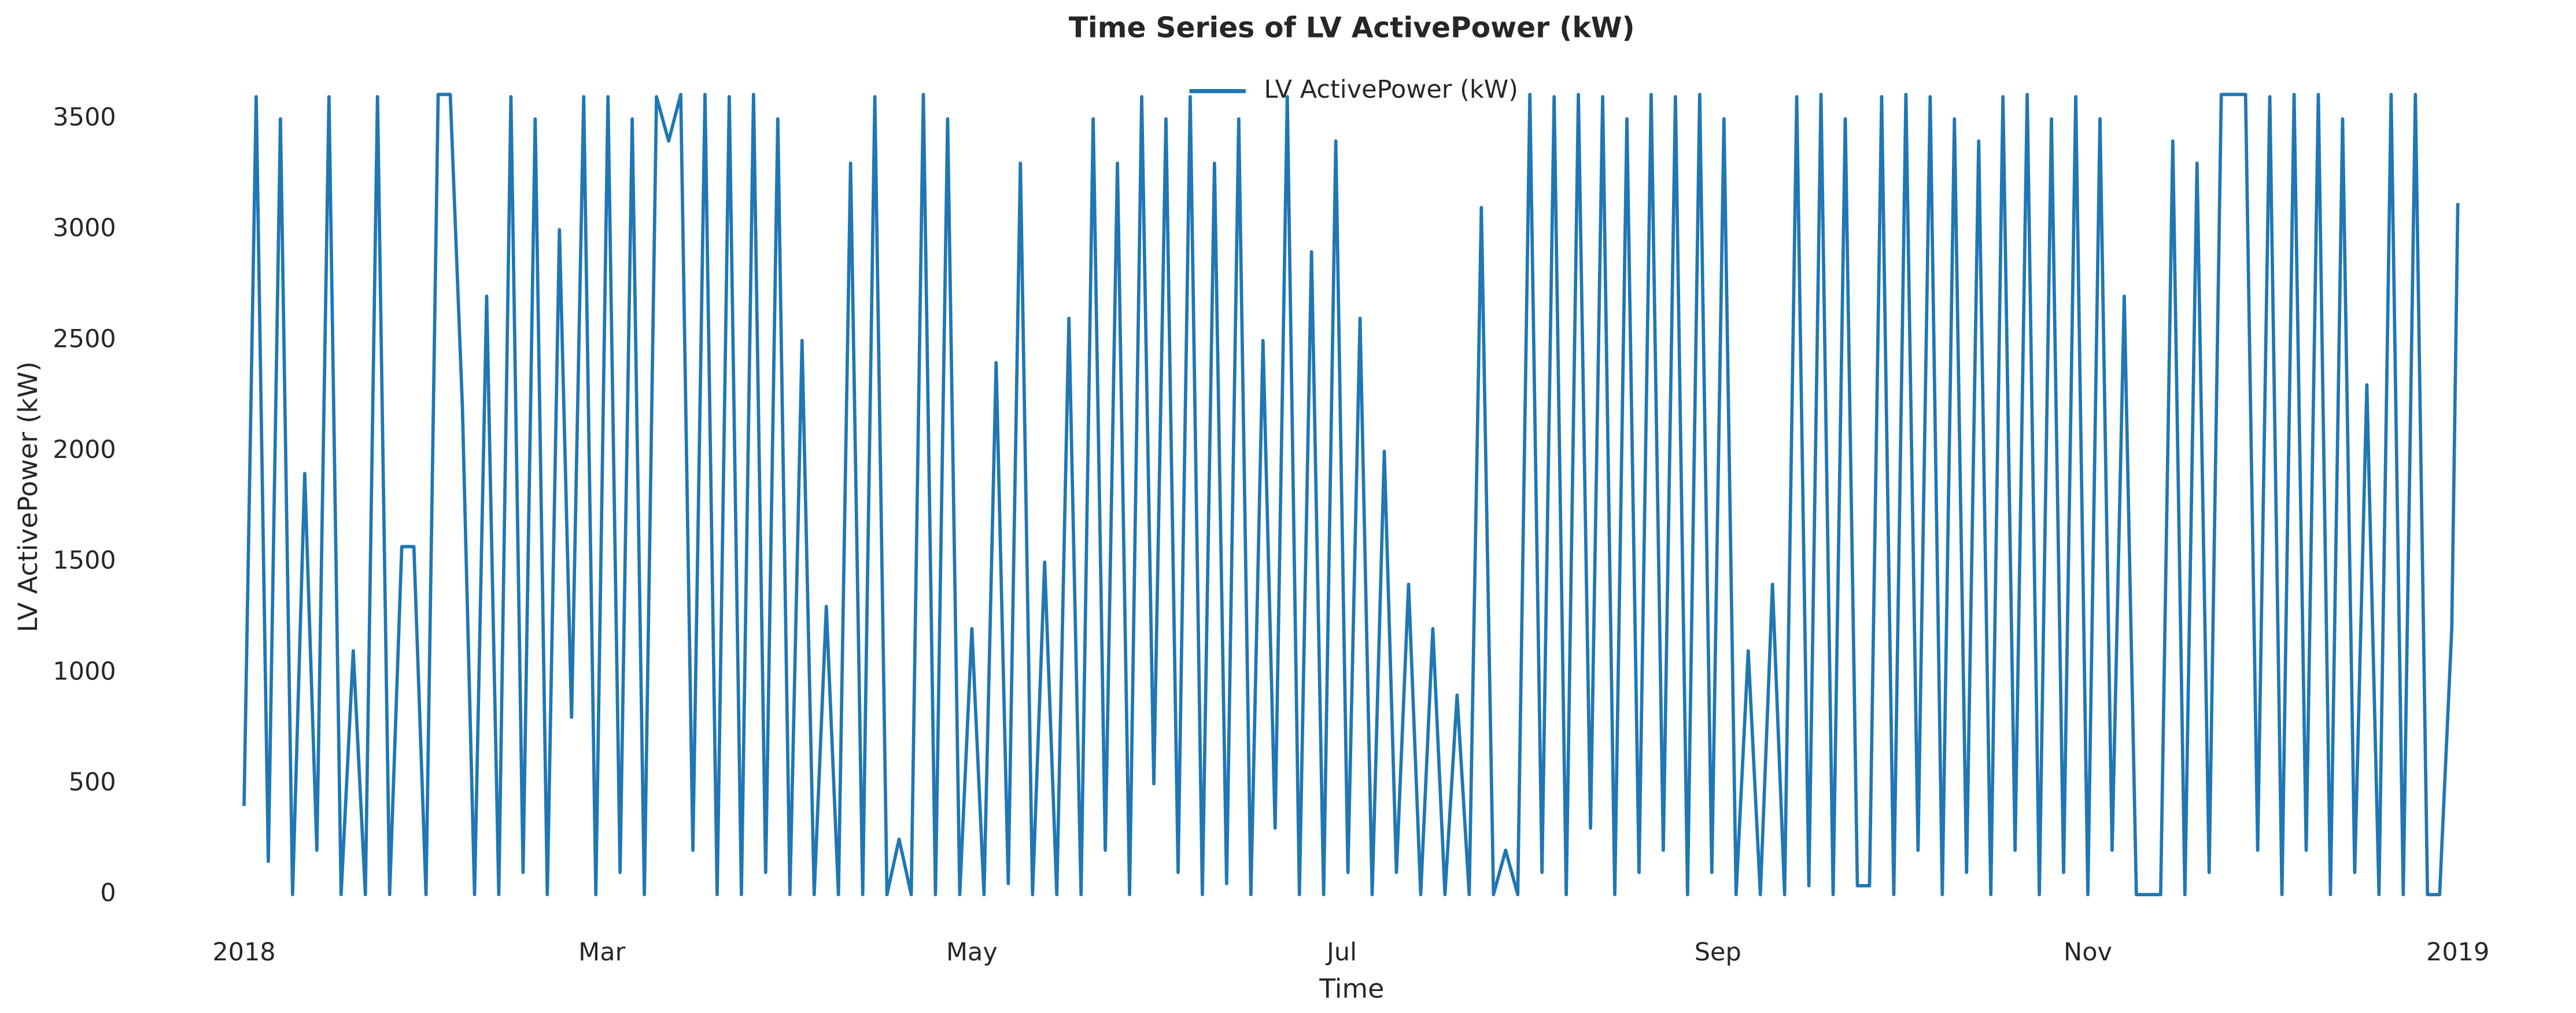 The image size is (2576, 1013). Describe the element at coordinates (84, 449) in the screenshot. I see `y-tick-label: 2000` at that location.